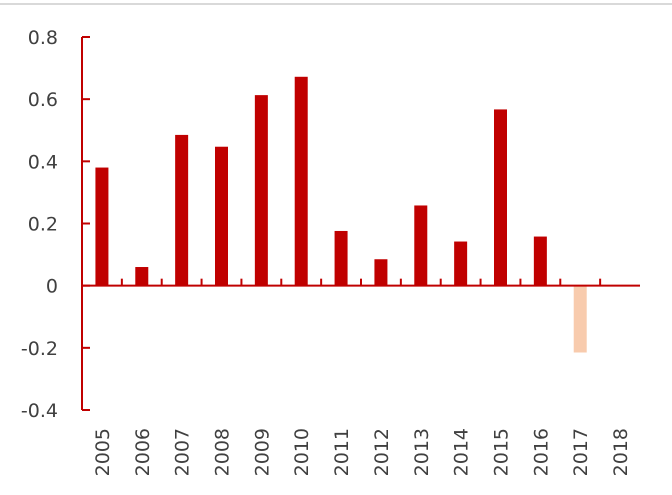 The image size is (672, 495). Describe the element at coordinates (336, 4) in the screenshot. I see `top-border-line` at that location.